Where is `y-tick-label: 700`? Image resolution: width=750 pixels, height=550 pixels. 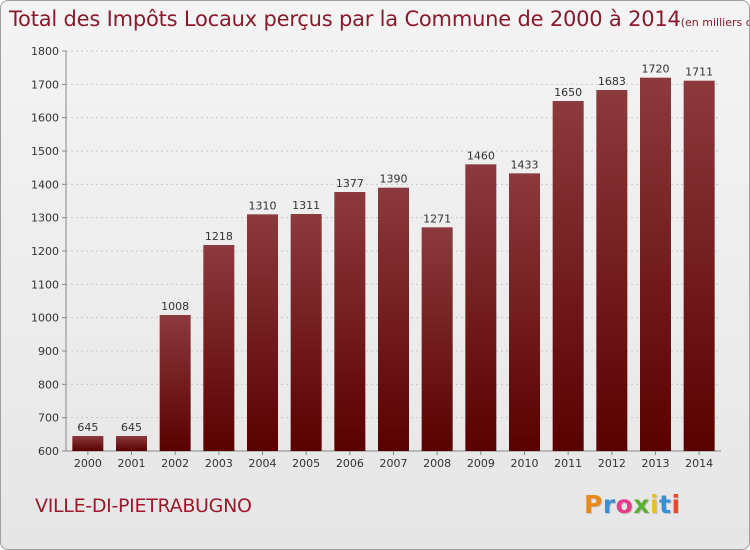 y-tick-label: 700 is located at coordinates (48, 418).